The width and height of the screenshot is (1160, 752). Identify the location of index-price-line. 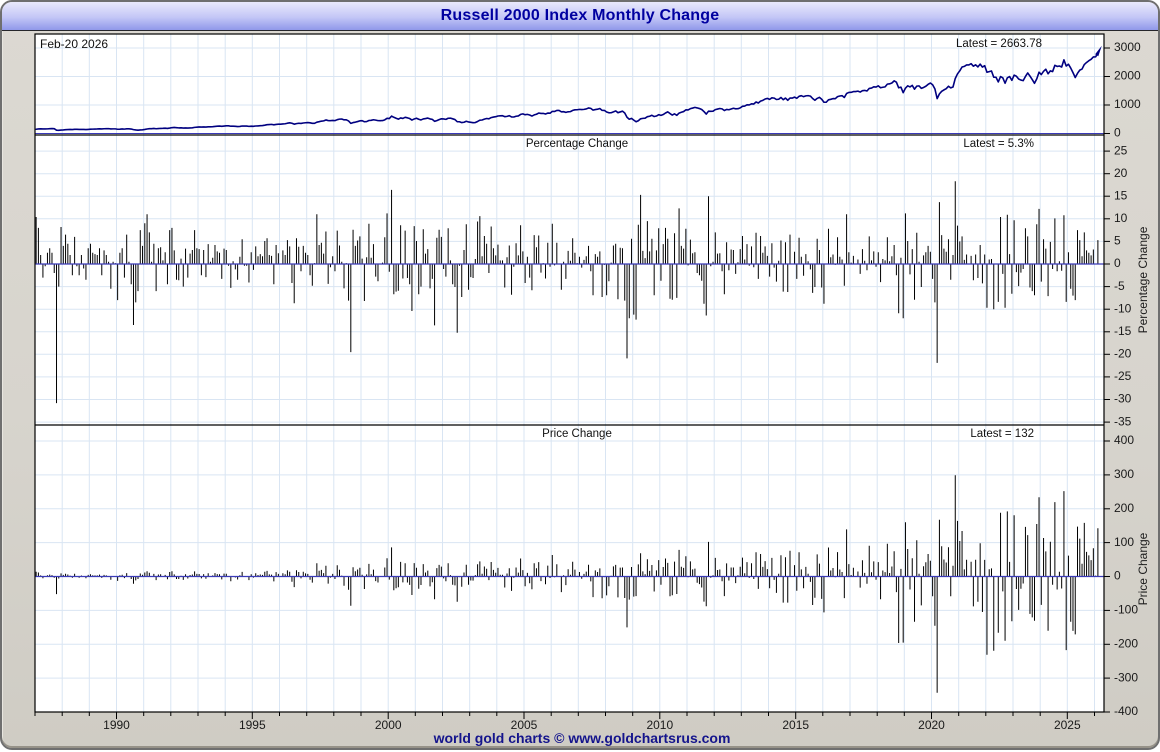
(567, 91).